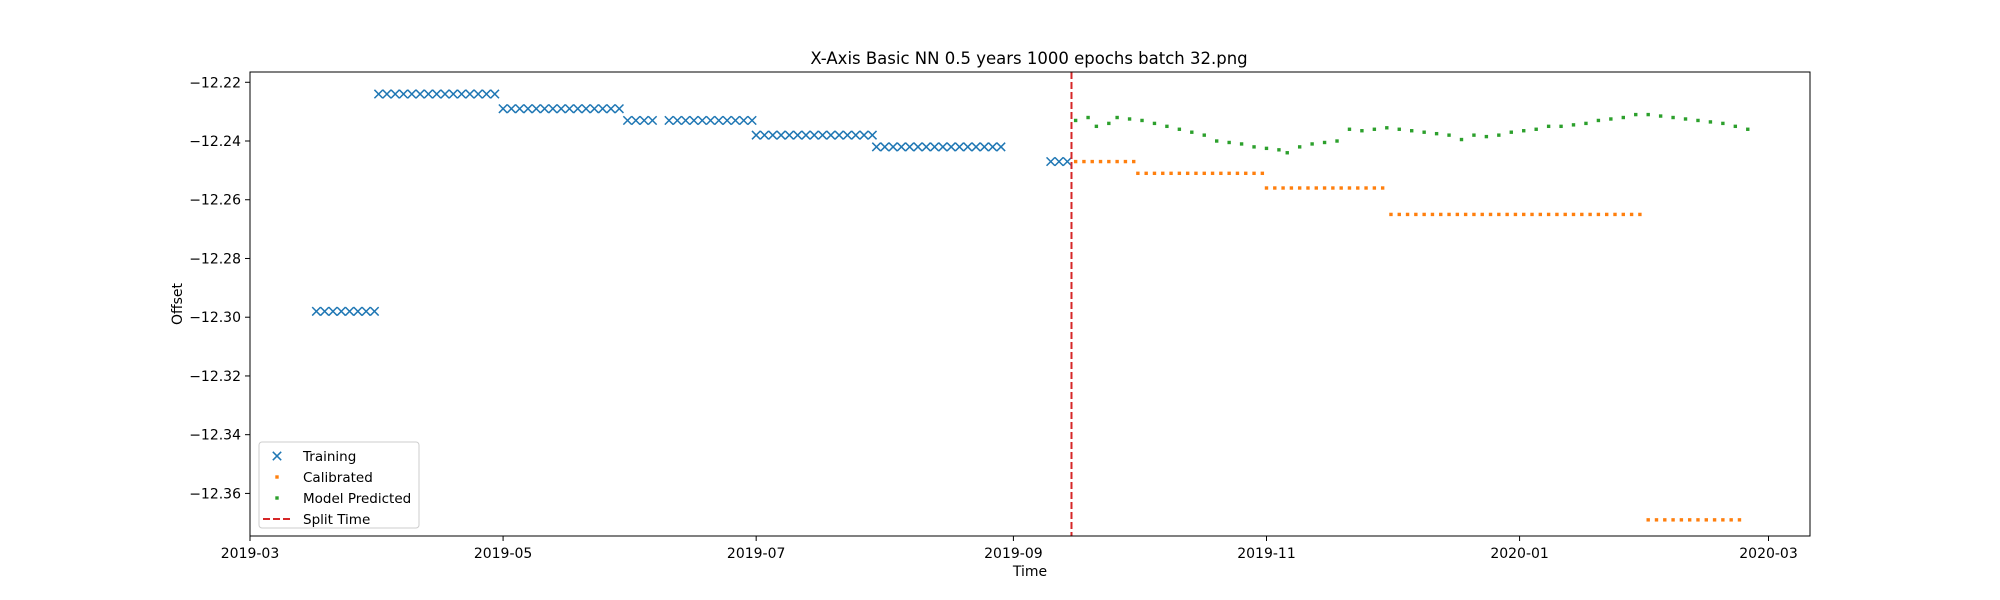  What do you see at coordinates (215, 201) in the screenshot?
I see `y-tick-label: −12.26` at bounding box center [215, 201].